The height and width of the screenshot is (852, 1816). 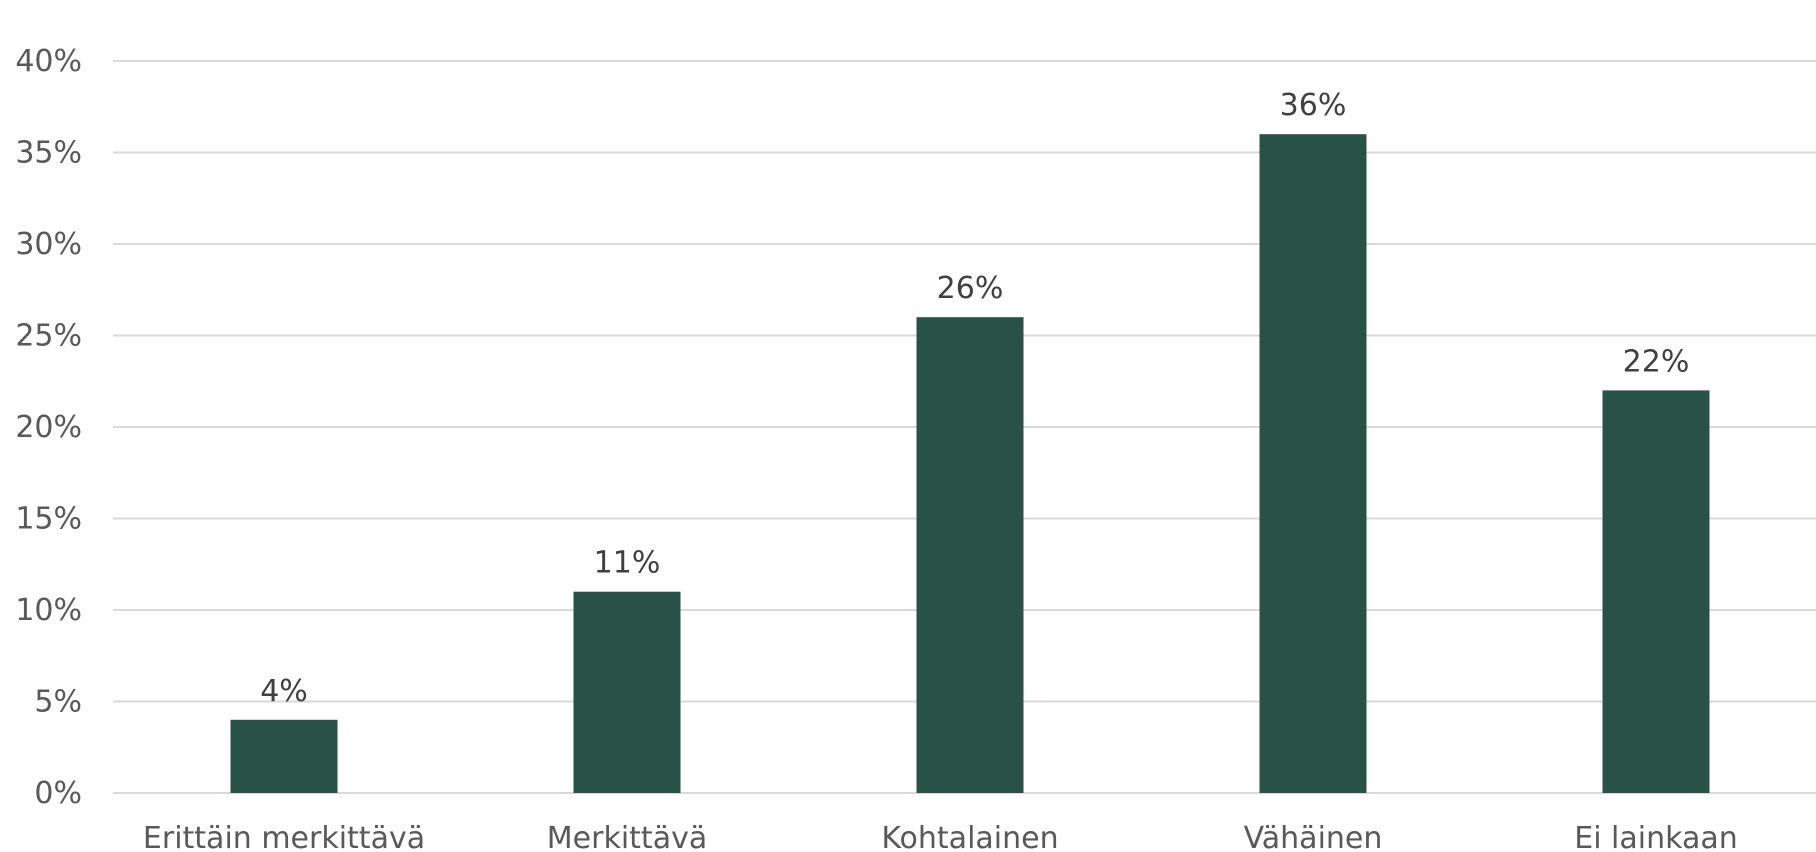 I want to click on data-label-1: 4%, so click(x=284, y=691).